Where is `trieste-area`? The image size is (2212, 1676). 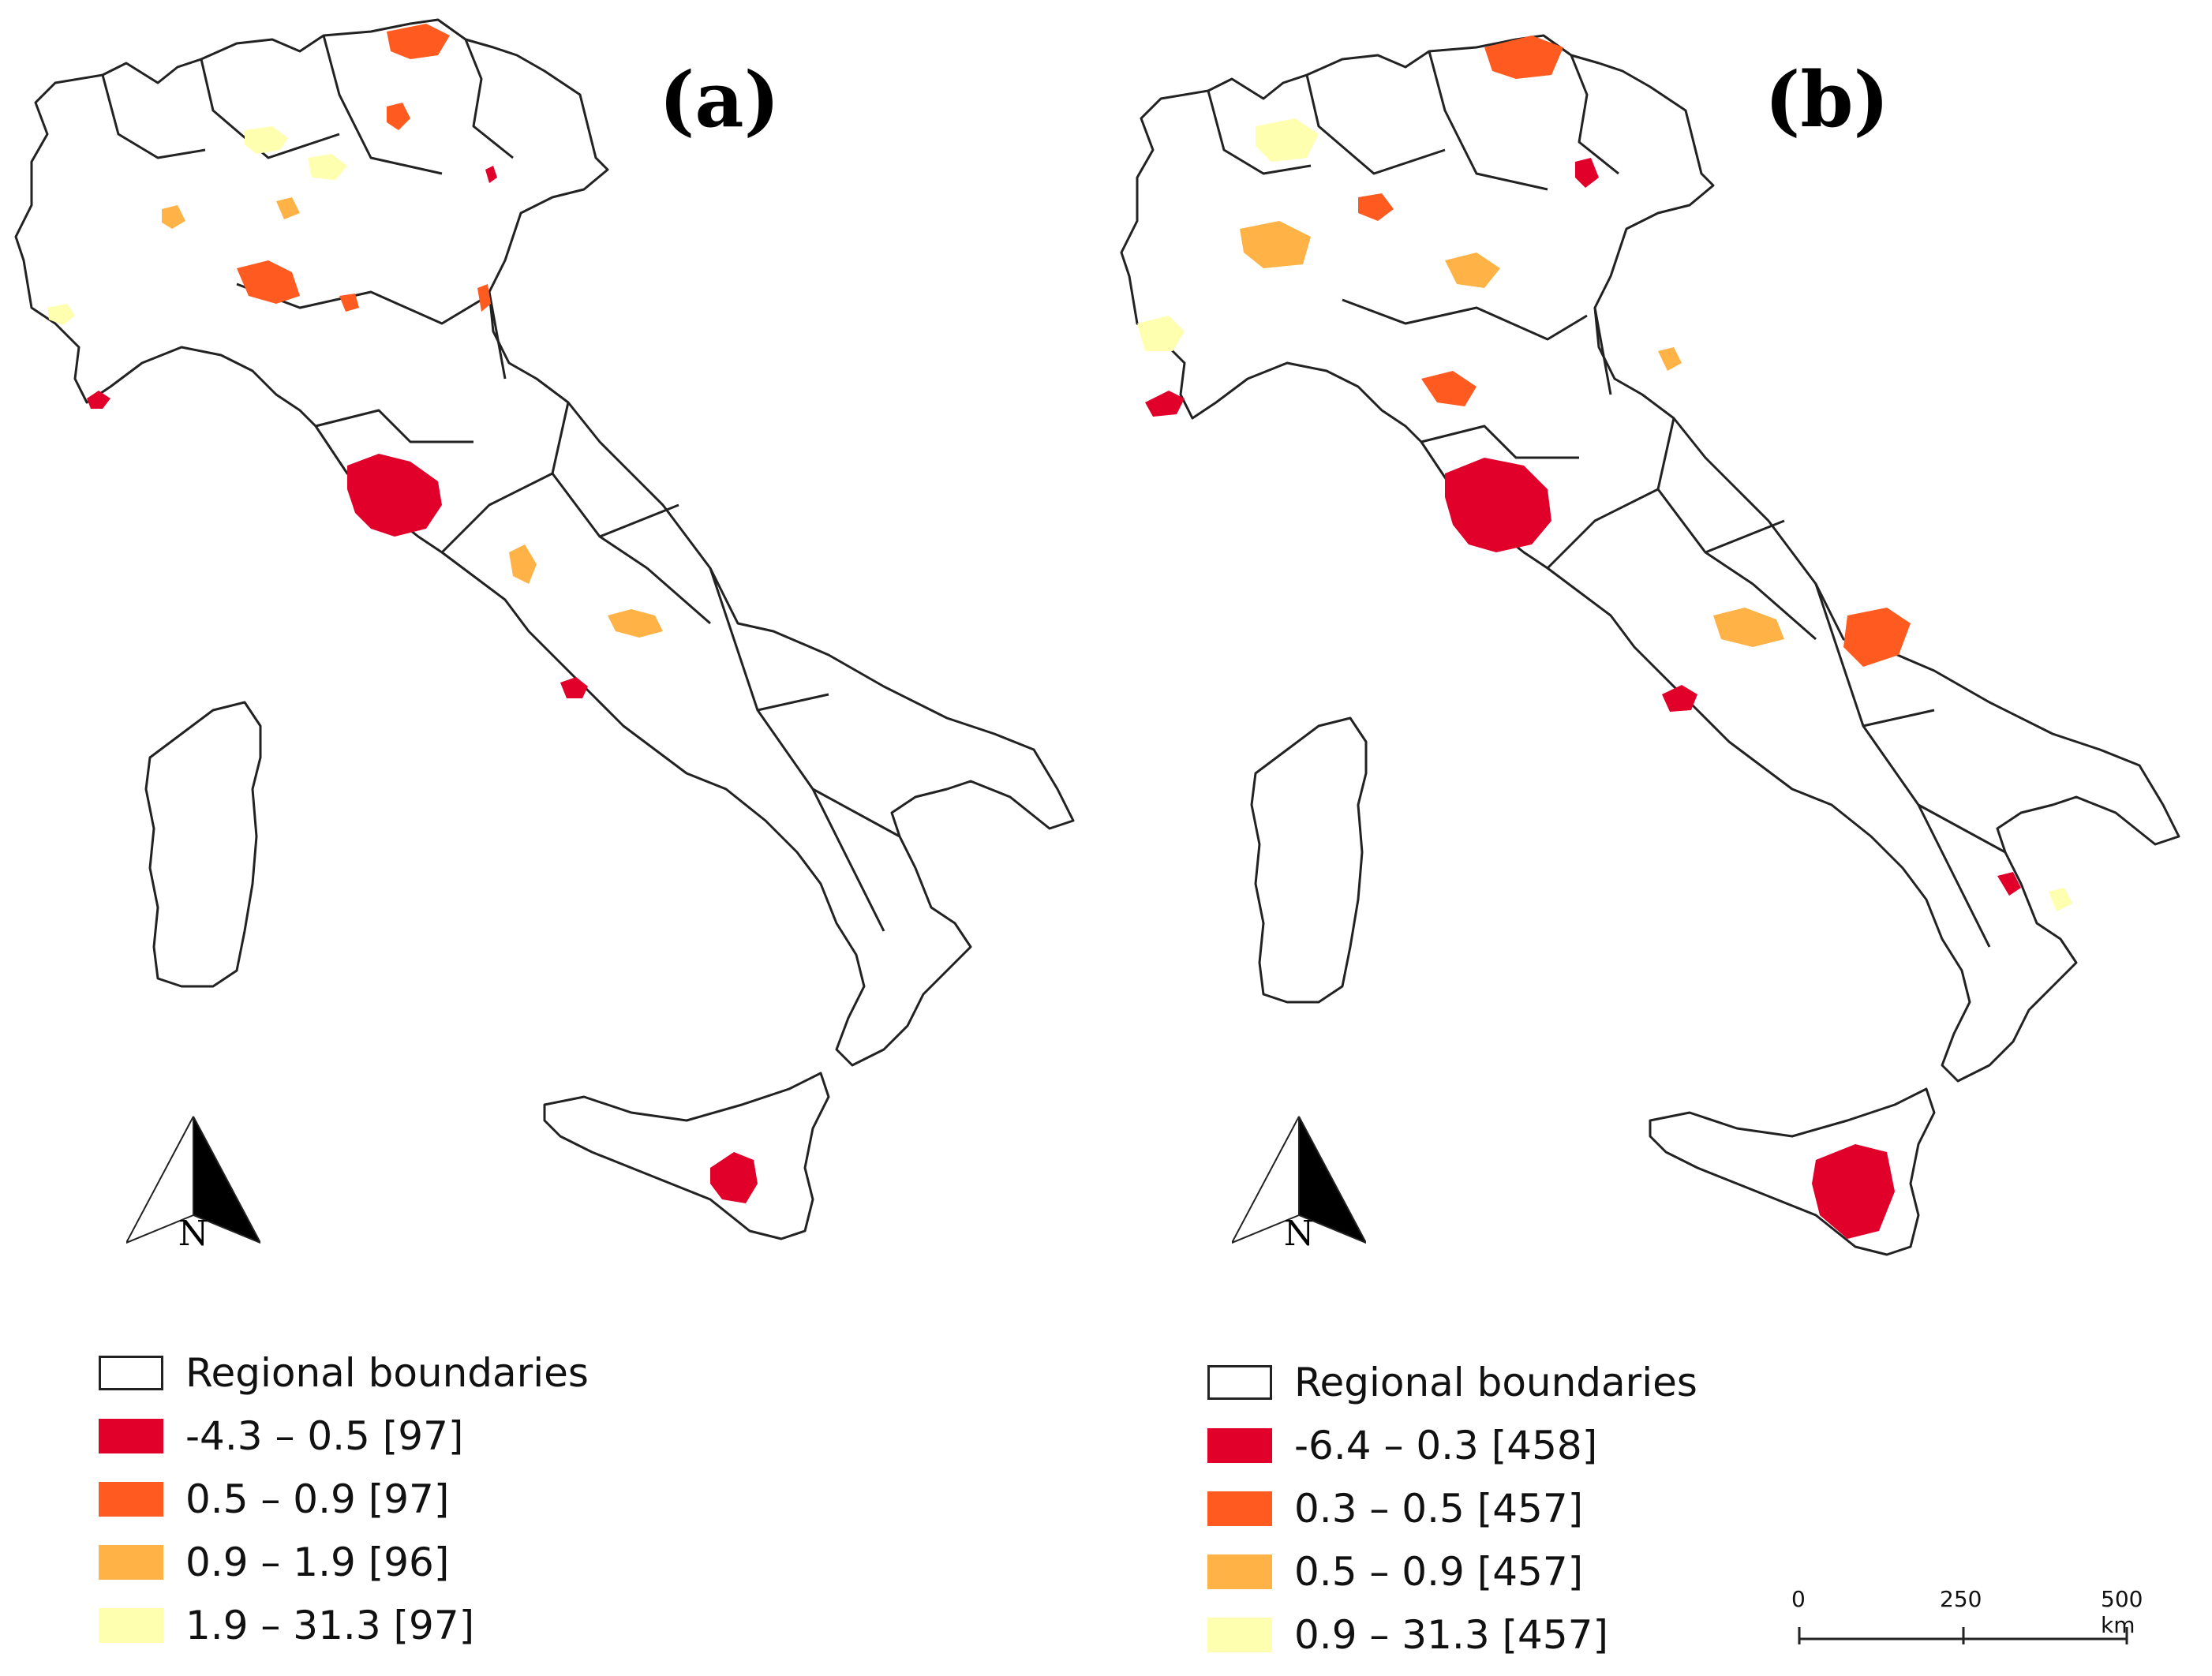
trieste-area is located at coordinates (491, 174).